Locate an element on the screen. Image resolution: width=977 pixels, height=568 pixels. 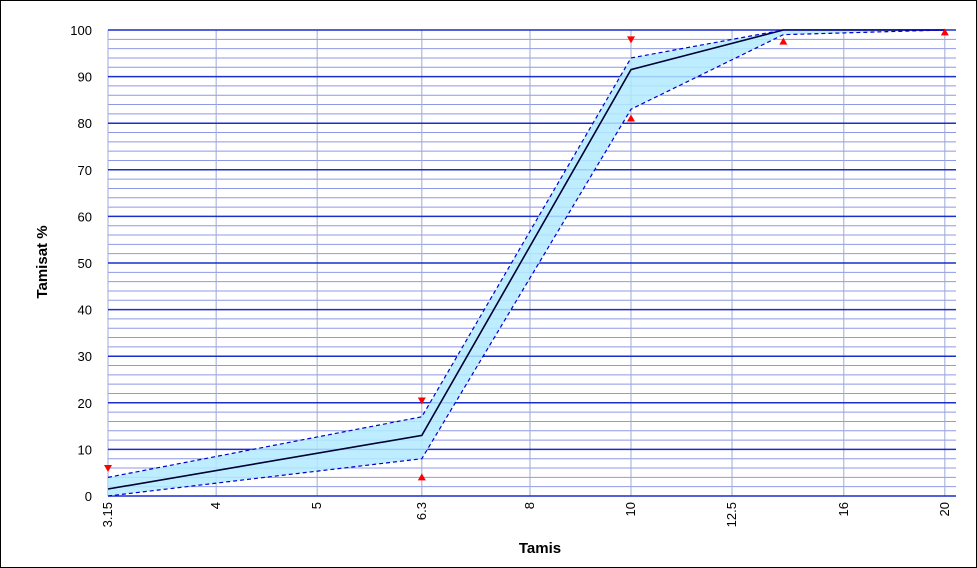
y-tick-labels: 0 10 20 30 40 50 60 70 80 90 100 is located at coordinates (81, 263).